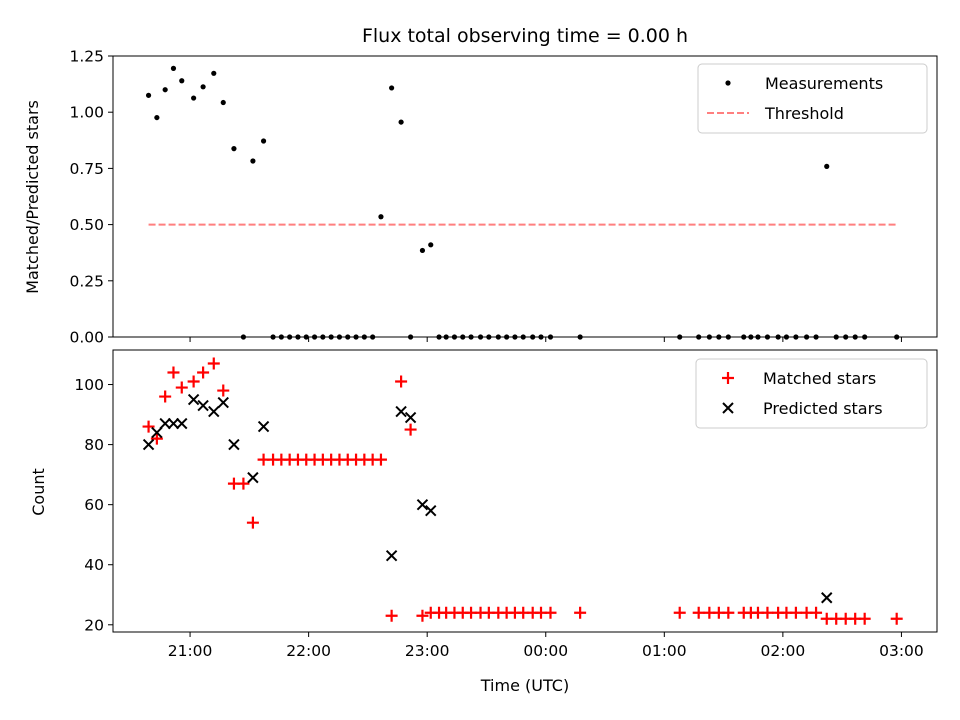 This screenshot has height=720, width=960. I want to click on bottom-y-tick-label: 60, so click(94, 505).